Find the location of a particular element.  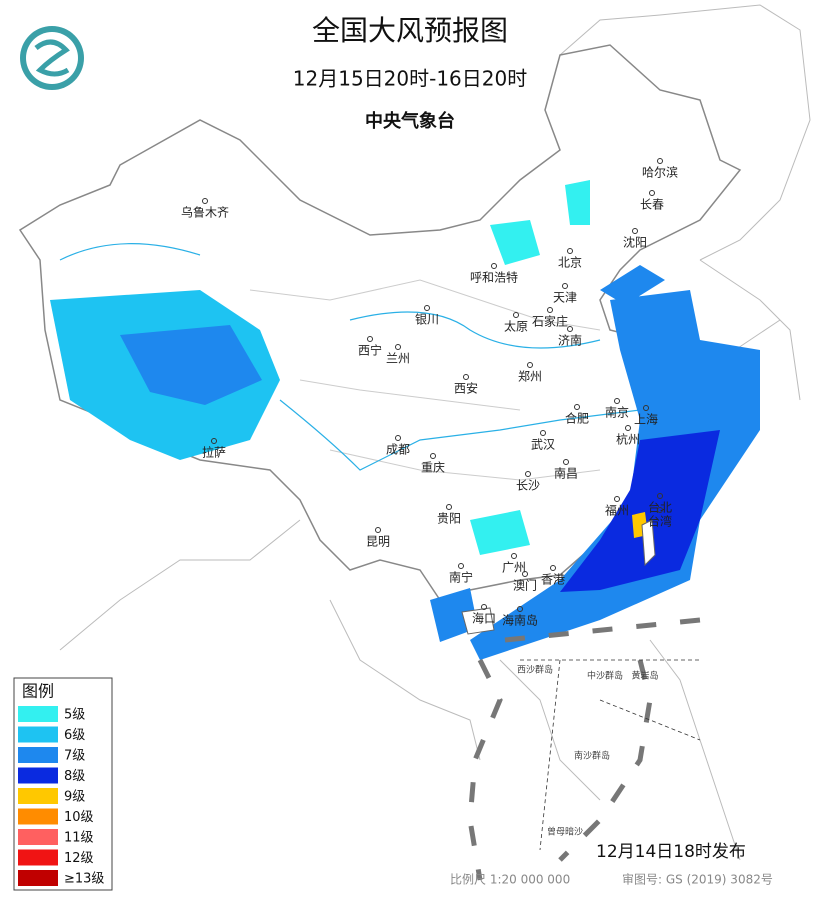

title: 全国大风预报图 is located at coordinates (410, 30).